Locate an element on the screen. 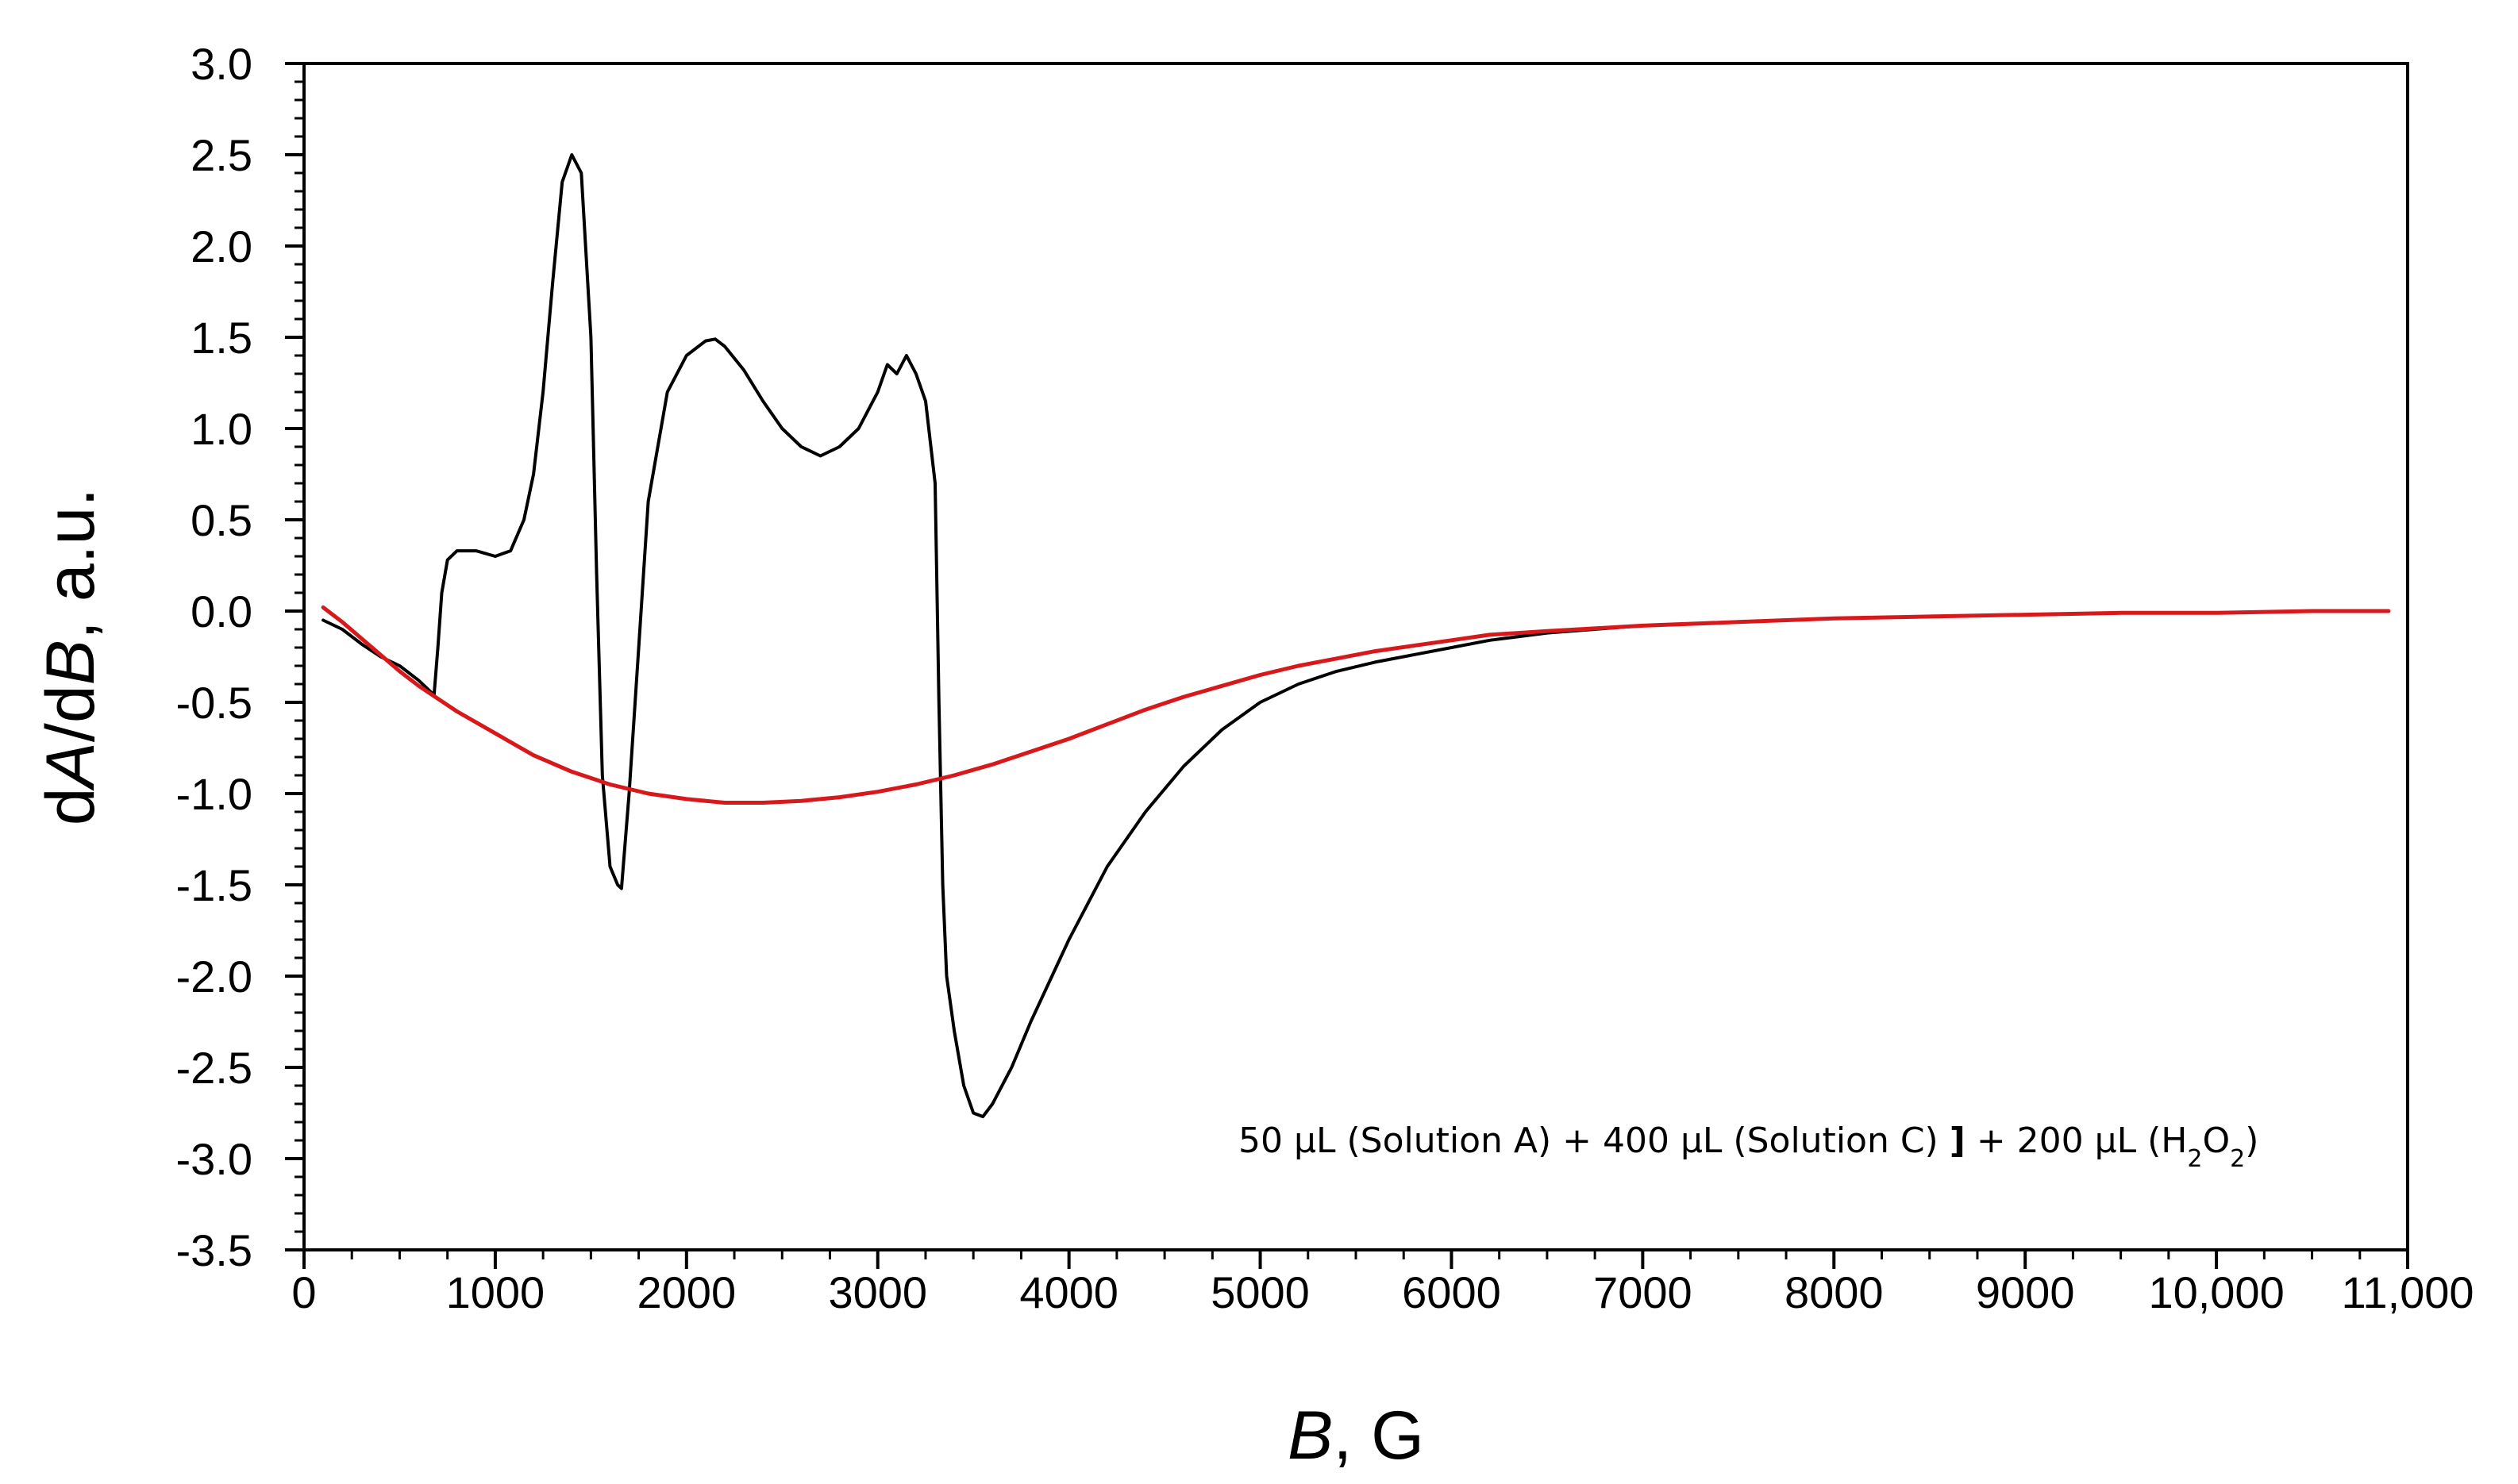  x-tick-label: 8000 is located at coordinates (1834, 1292).